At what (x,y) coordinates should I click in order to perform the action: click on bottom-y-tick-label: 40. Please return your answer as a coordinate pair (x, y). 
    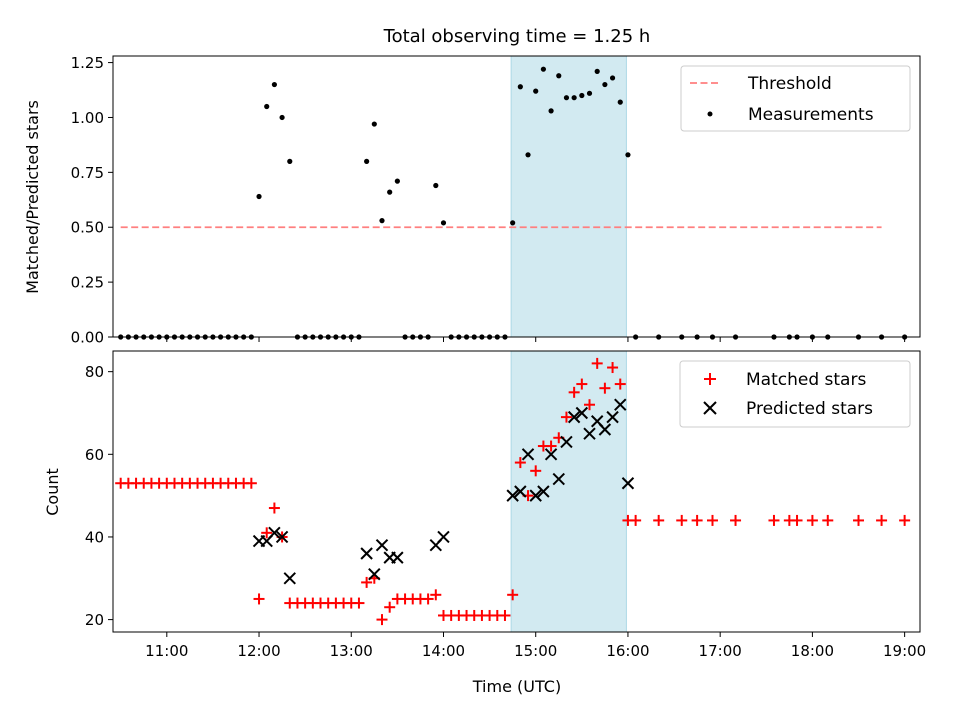
    Looking at the image, I should click on (94, 537).